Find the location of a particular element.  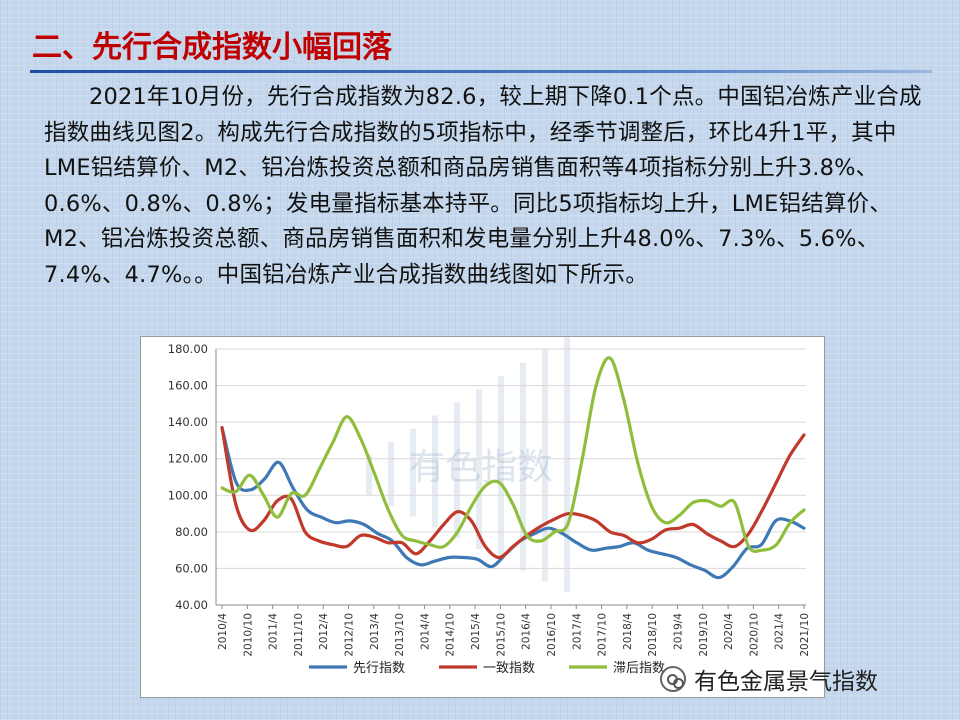

x-tick-label: 2012/4 is located at coordinates (324, 631).